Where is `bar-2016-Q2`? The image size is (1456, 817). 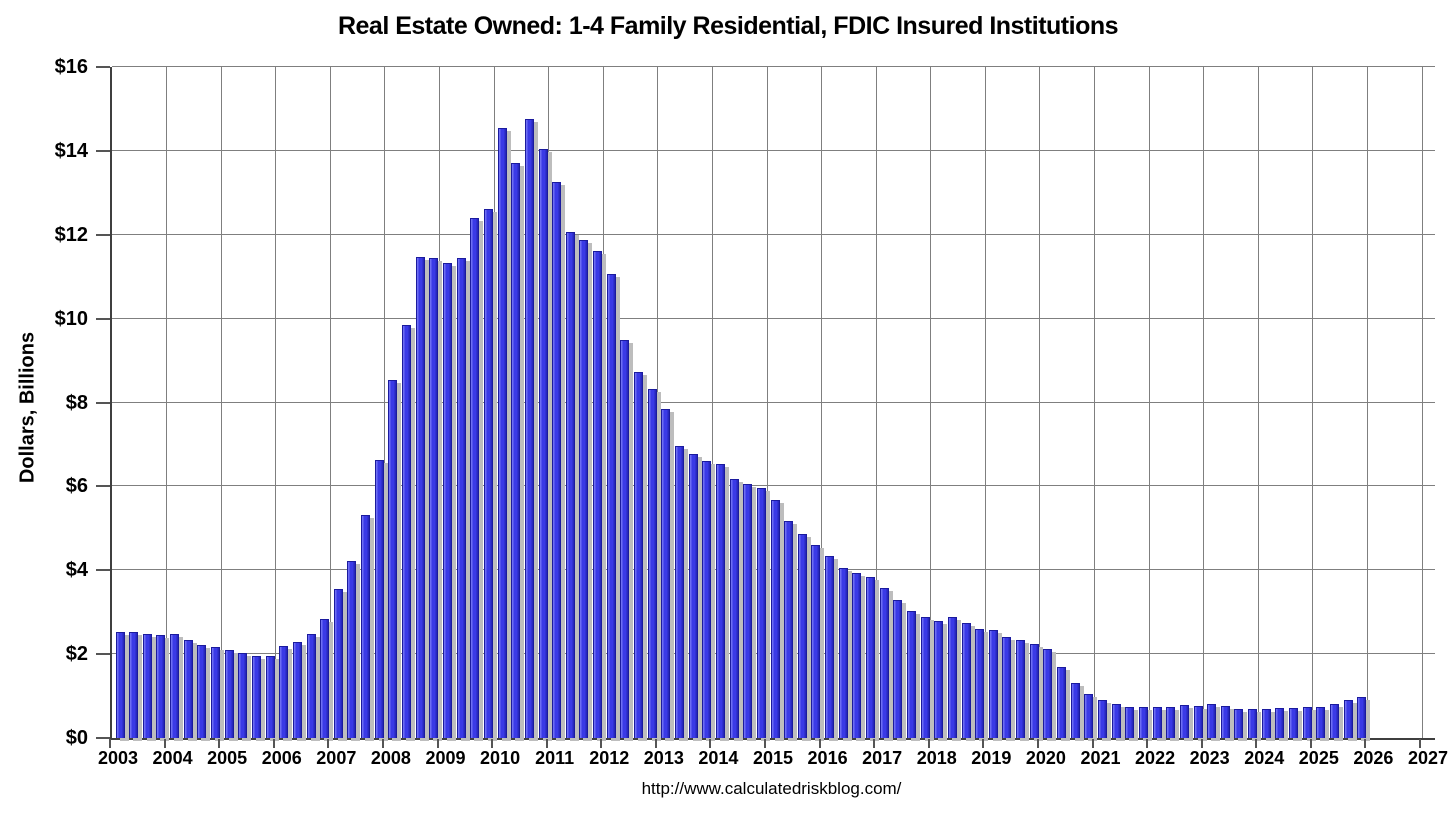 bar-2016-Q2 is located at coordinates (843, 652).